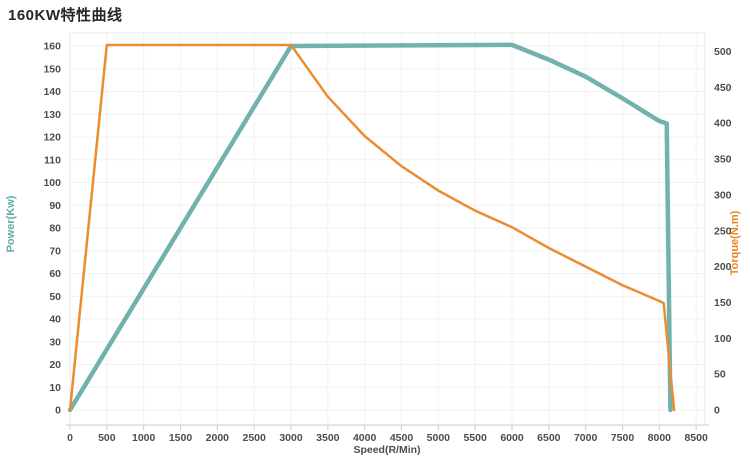  Describe the element at coordinates (402, 438) in the screenshot. I see `svg-text: 4500` at that location.